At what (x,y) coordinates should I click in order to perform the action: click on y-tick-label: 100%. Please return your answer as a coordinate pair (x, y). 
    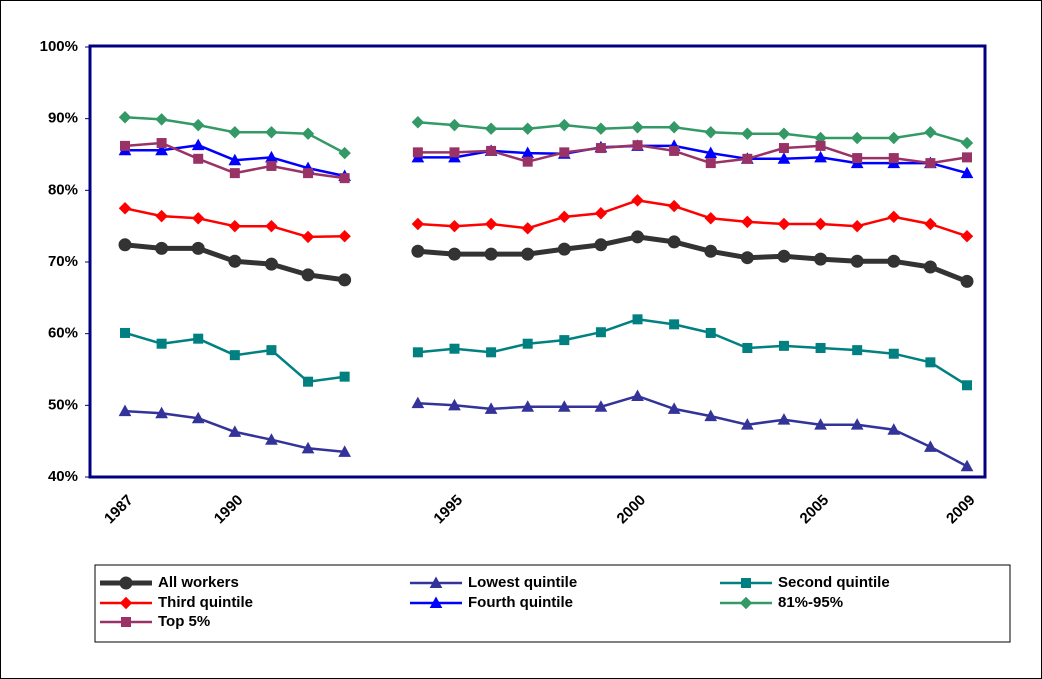
    Looking at the image, I should click on (59, 46).